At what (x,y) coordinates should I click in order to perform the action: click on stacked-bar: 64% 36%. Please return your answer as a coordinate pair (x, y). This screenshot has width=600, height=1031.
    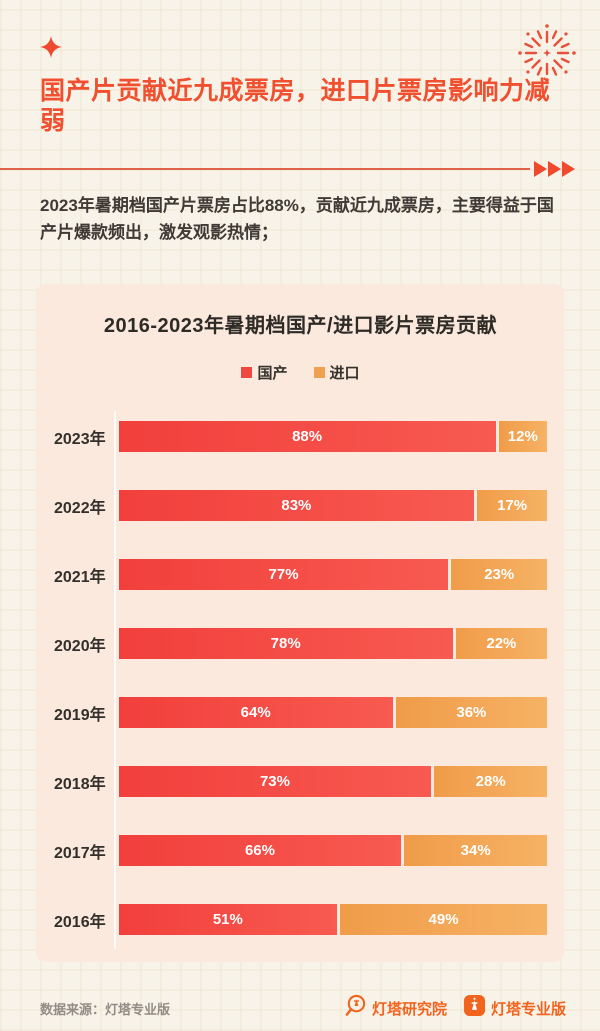
    Looking at the image, I should click on (332, 712).